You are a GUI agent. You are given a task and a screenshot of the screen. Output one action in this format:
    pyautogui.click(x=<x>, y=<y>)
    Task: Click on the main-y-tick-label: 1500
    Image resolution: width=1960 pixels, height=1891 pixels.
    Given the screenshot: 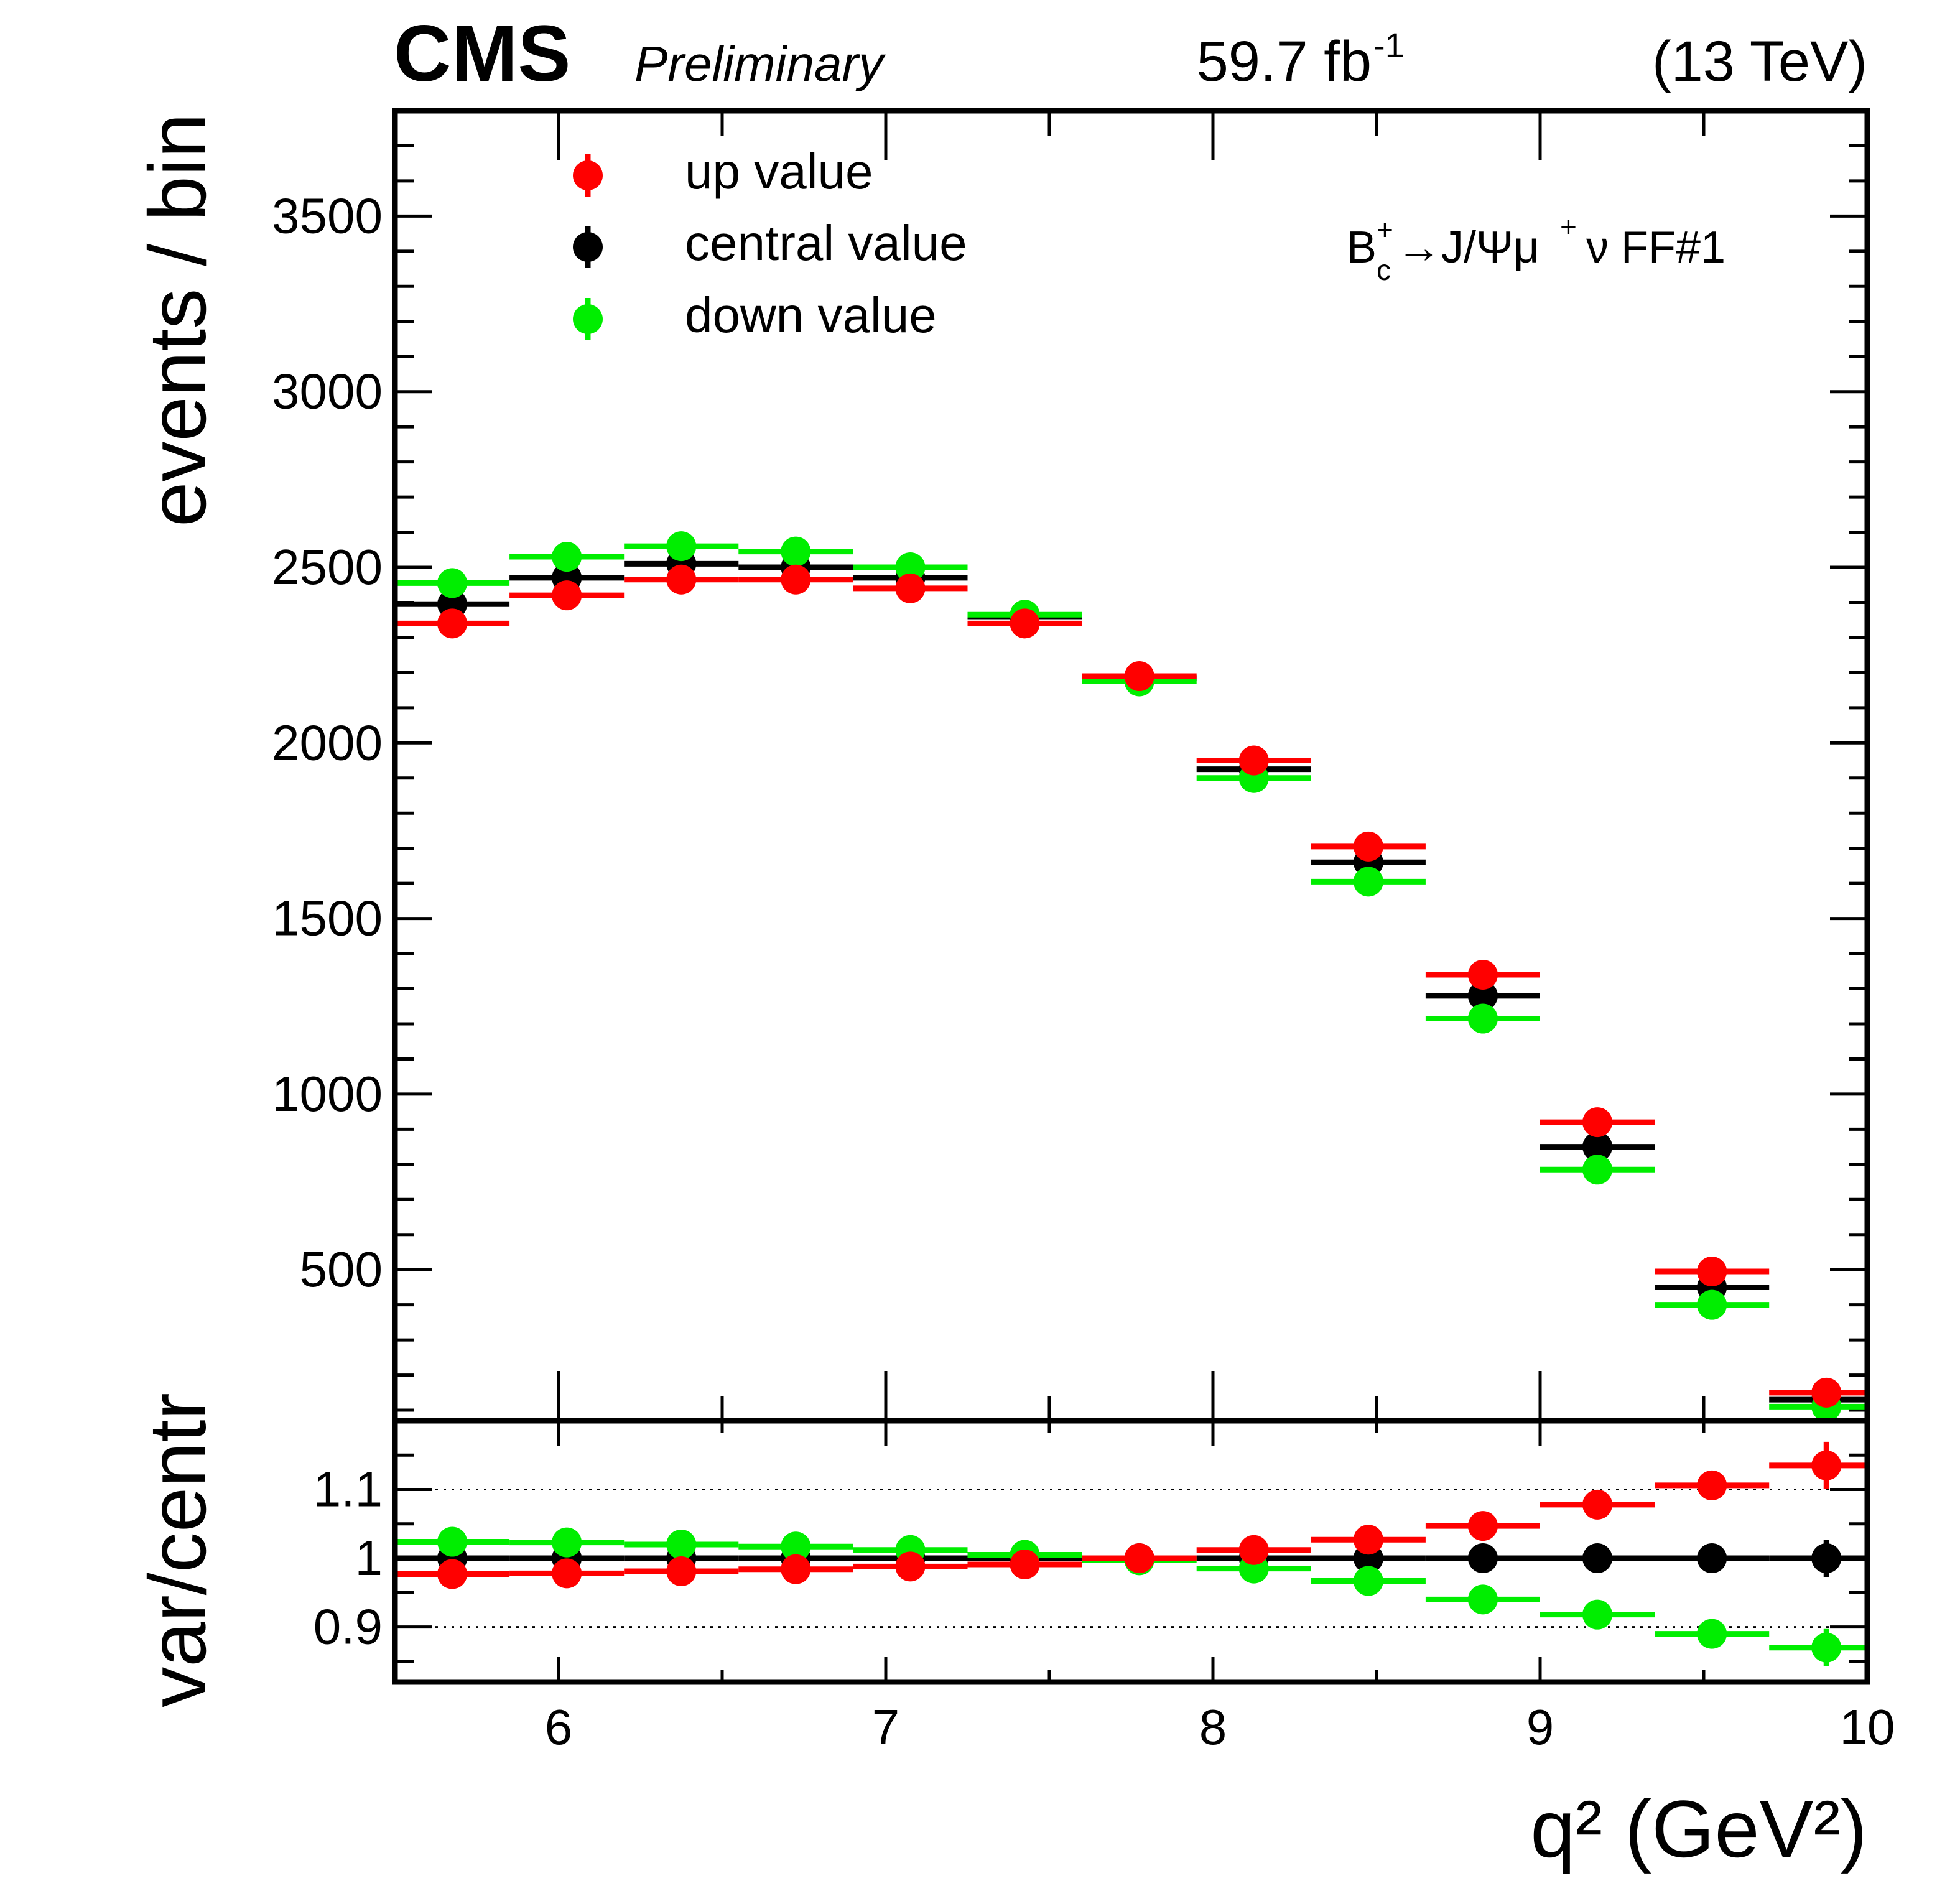 What is the action you would take?
    pyautogui.click(x=327, y=918)
    